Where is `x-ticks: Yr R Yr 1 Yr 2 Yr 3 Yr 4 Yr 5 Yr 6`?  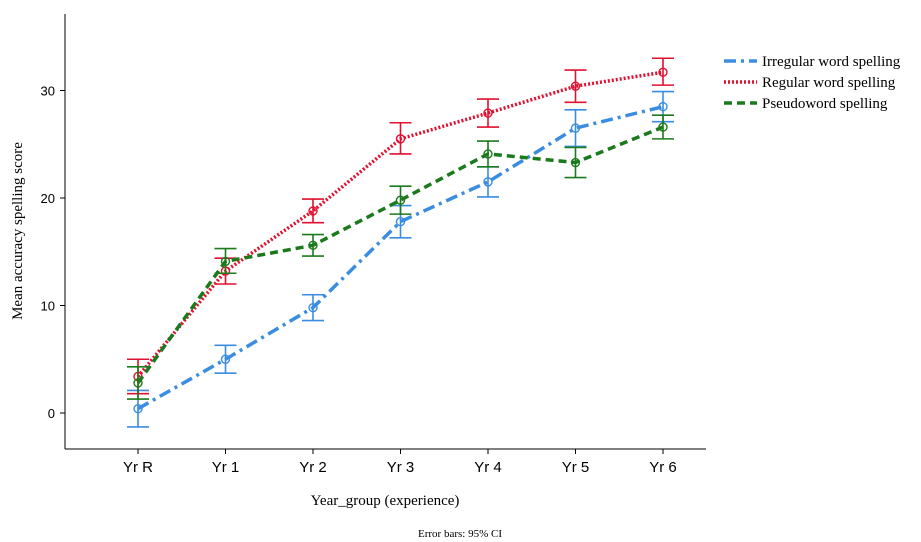
x-ticks: Yr R Yr 1 Yr 2 Yr 3 Yr 4 Yr 5 Yr 6 is located at coordinates (400, 462).